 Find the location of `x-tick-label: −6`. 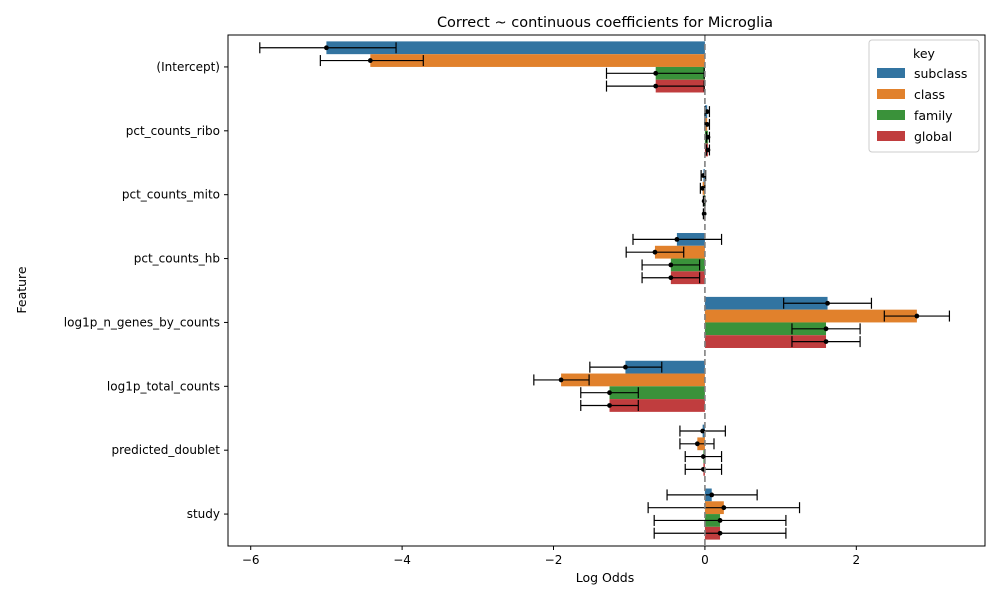

x-tick-label: −6 is located at coordinates (251, 560).